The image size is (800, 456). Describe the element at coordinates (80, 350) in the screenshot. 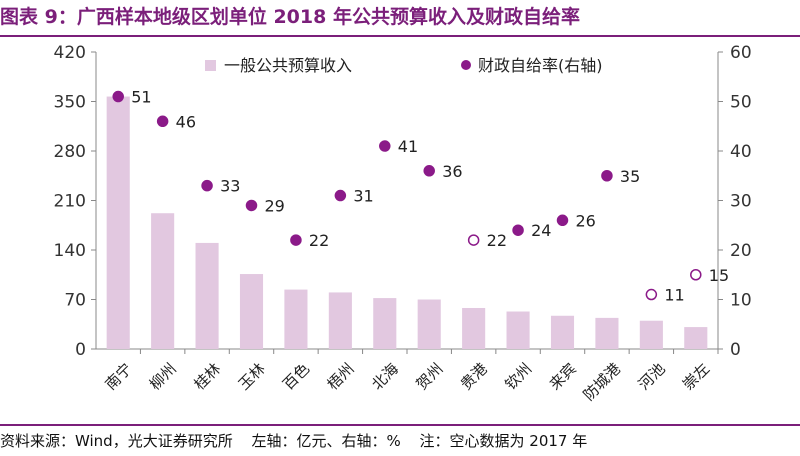

I see `left-tick-label: 0` at that location.